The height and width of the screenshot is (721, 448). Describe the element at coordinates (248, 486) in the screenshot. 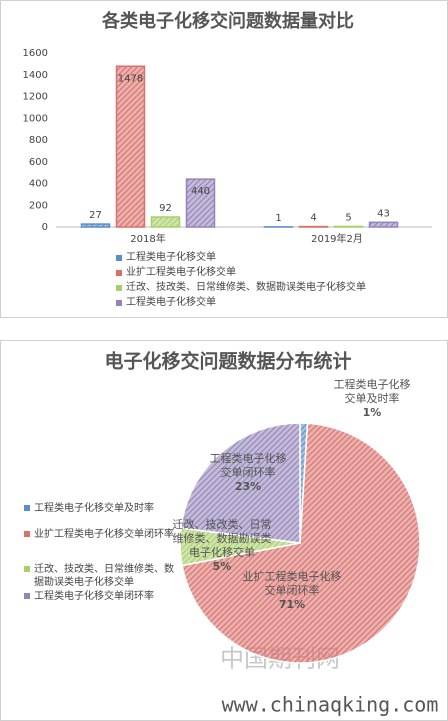

I see `slice-value-label: 23%` at that location.